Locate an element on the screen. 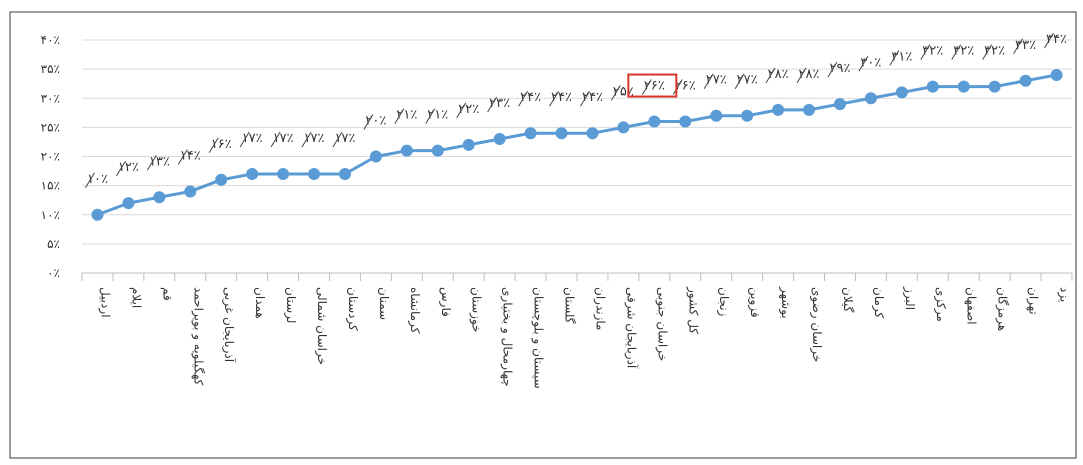 This screenshot has width=1083, height=465. x-tick-label: کرمانشاه is located at coordinates (414, 310).